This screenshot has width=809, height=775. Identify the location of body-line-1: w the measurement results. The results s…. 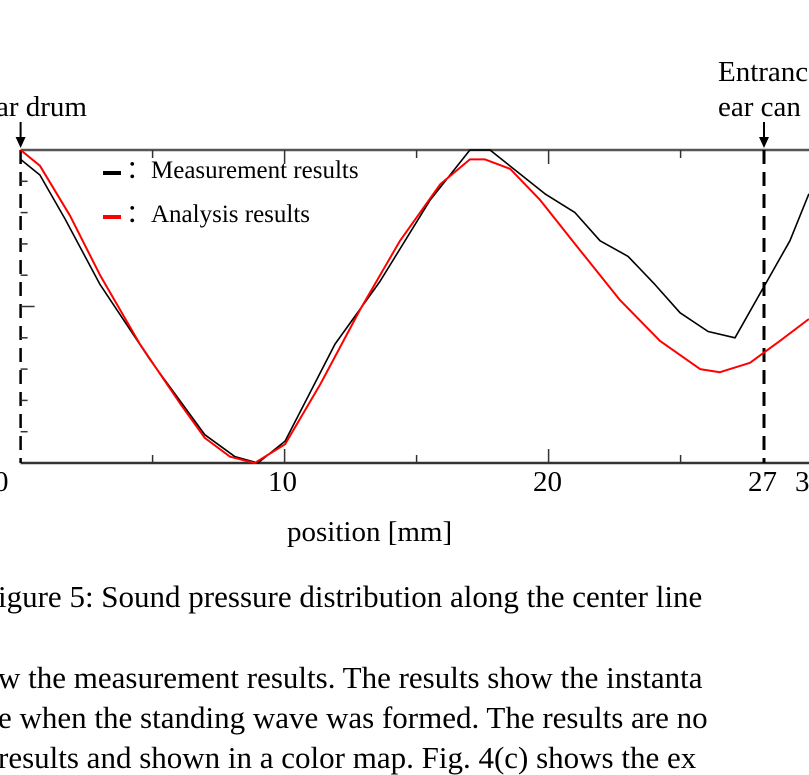
(351, 677).